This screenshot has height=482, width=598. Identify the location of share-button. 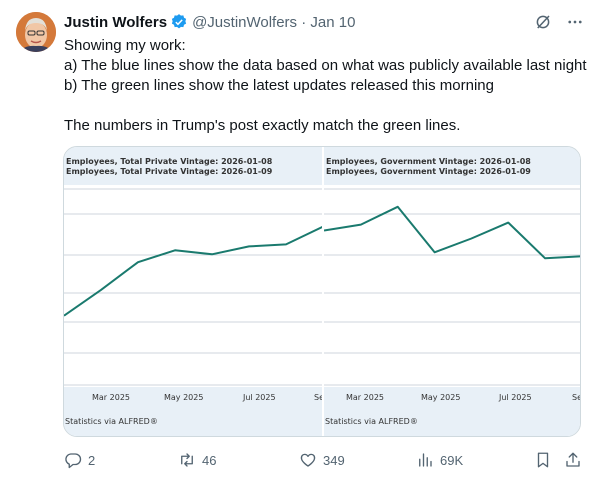
(573, 460).